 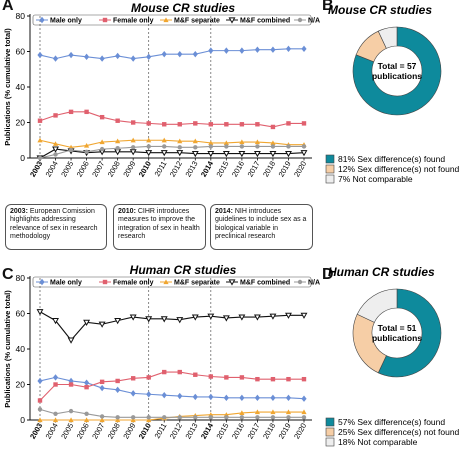 What do you see at coordinates (172, 143) in the screenshot?
I see `series-separate` at bounding box center [172, 143].